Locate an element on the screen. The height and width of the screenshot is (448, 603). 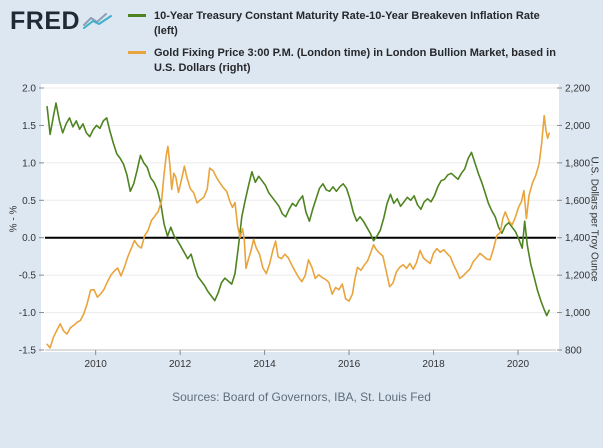
left-axis-tick-label: 0.0 is located at coordinates (29, 238).